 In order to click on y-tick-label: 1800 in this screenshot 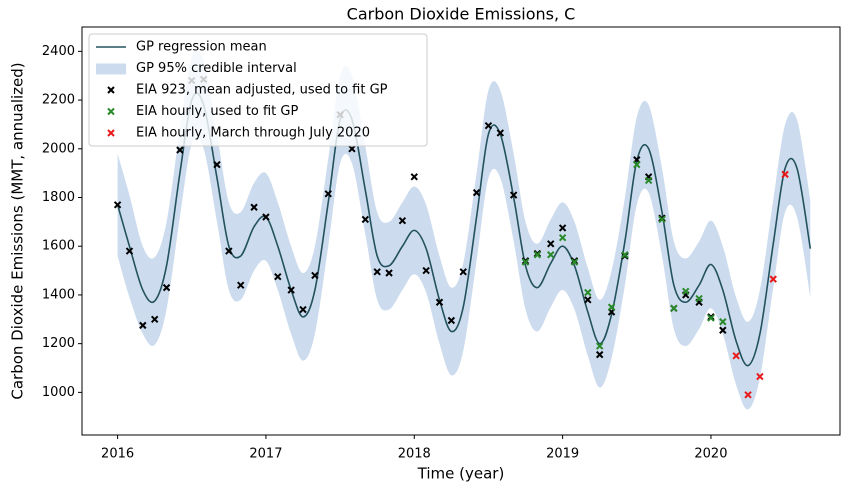, I will do `click(58, 197)`.